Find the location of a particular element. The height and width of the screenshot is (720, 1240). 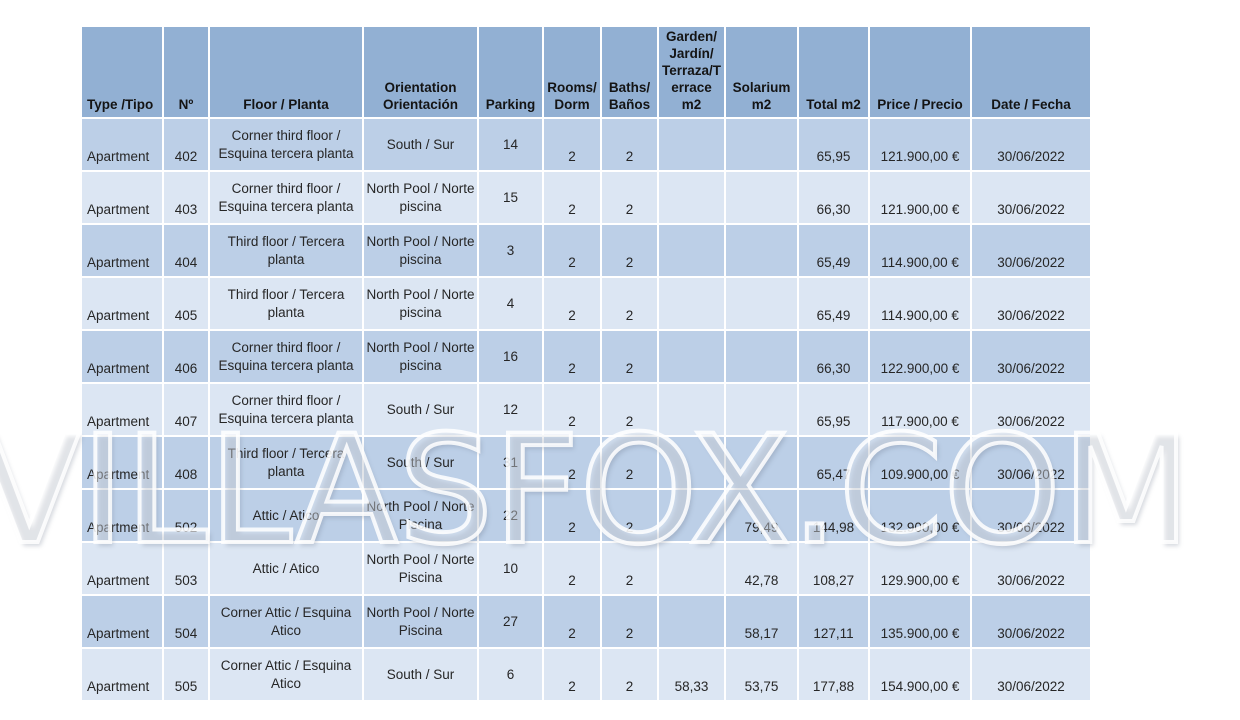

cell-number: 504 is located at coordinates (186, 622).